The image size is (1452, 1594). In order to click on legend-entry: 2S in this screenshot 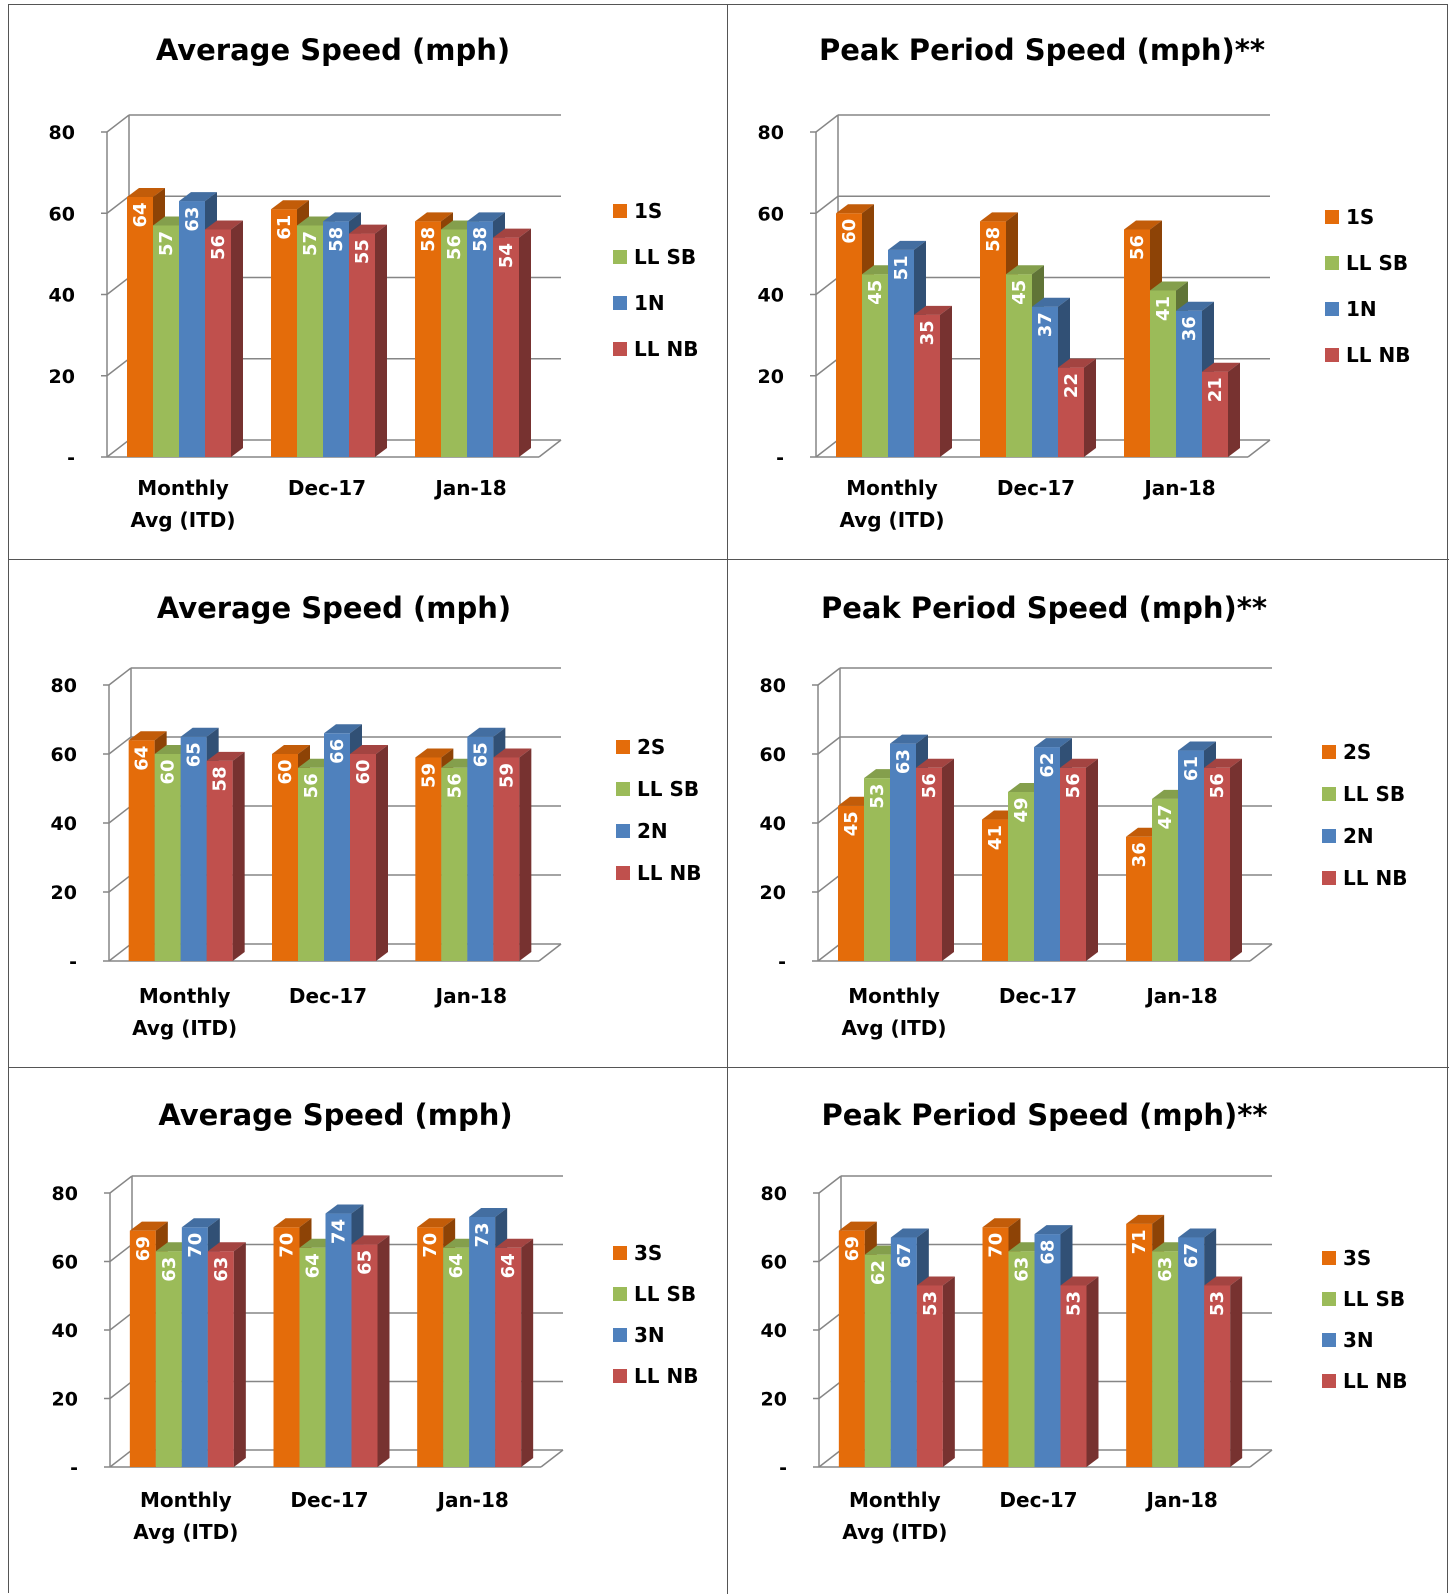, I will do `click(651, 747)`.